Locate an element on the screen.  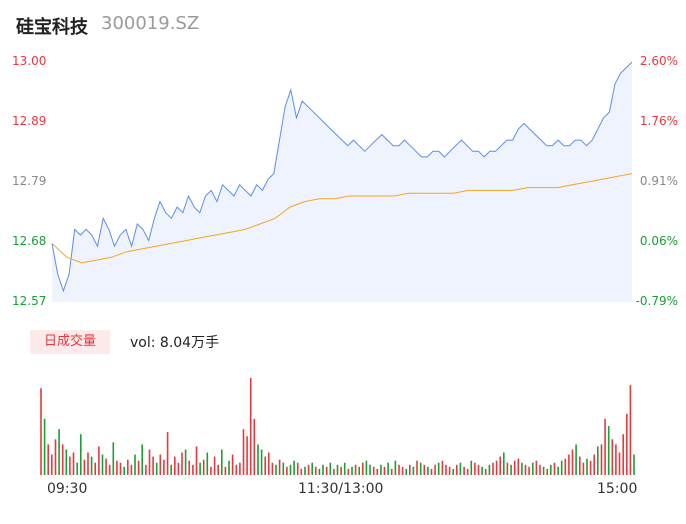
y-tick-left: 13.00 is located at coordinates (29, 61).